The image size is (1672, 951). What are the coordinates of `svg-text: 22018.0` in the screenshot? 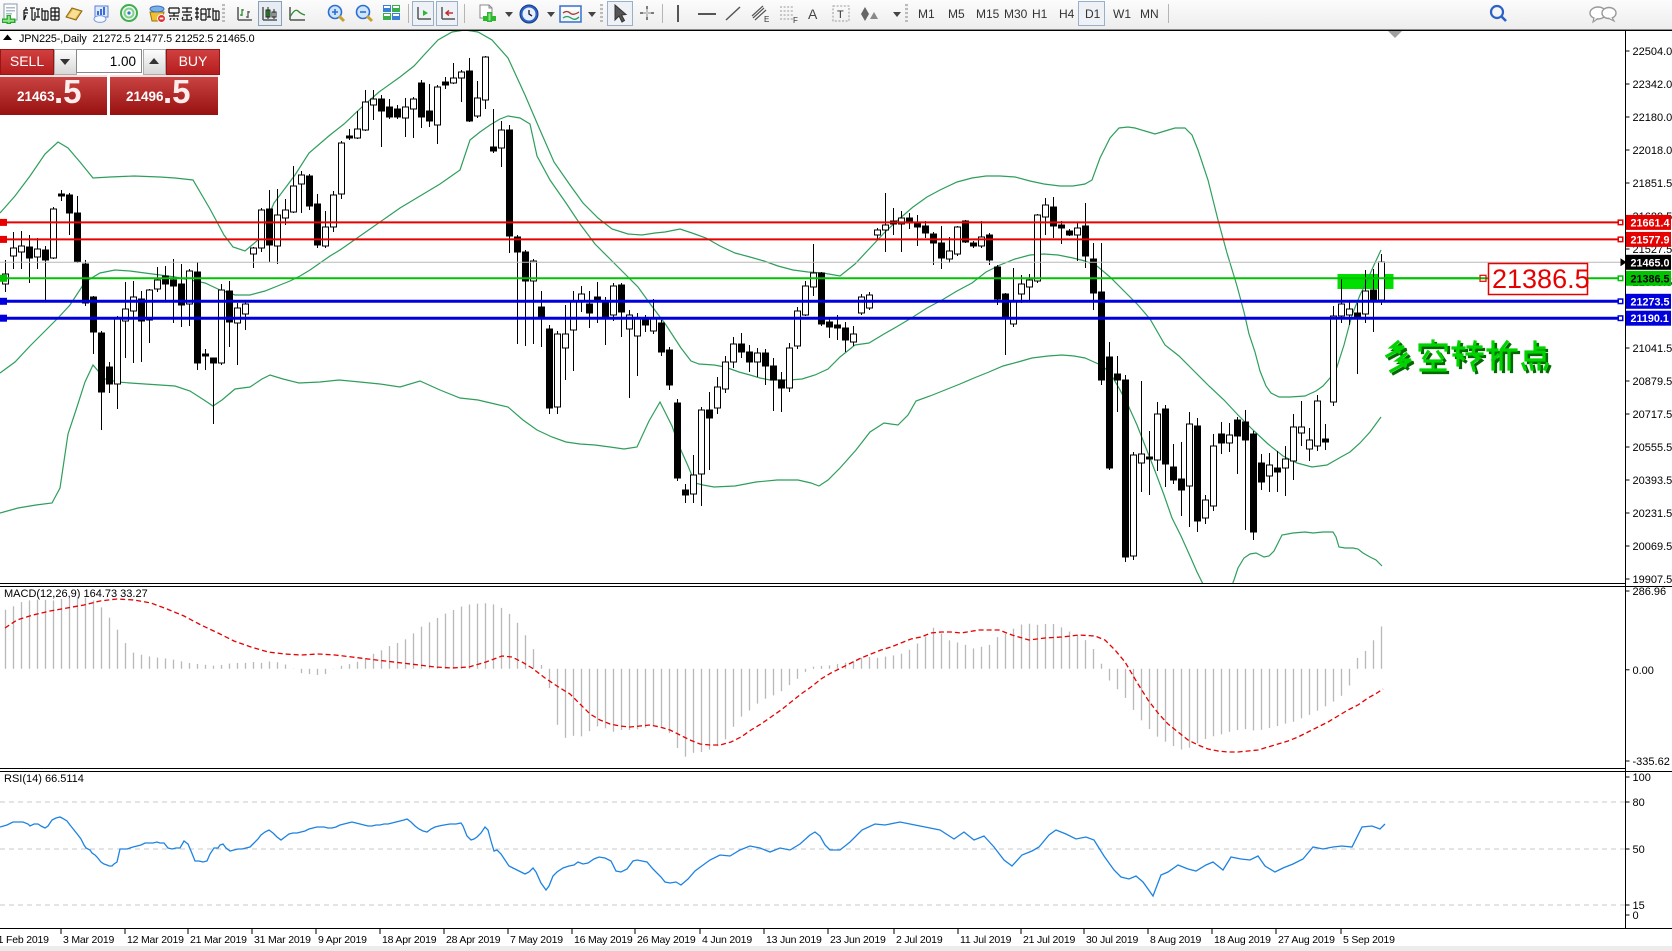 It's located at (1652, 151).